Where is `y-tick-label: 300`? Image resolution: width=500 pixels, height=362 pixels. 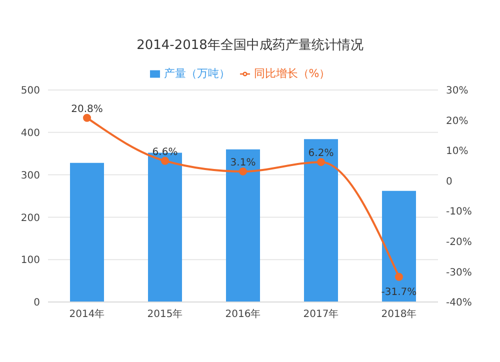
y-tick-label: 300 is located at coordinates (30, 176).